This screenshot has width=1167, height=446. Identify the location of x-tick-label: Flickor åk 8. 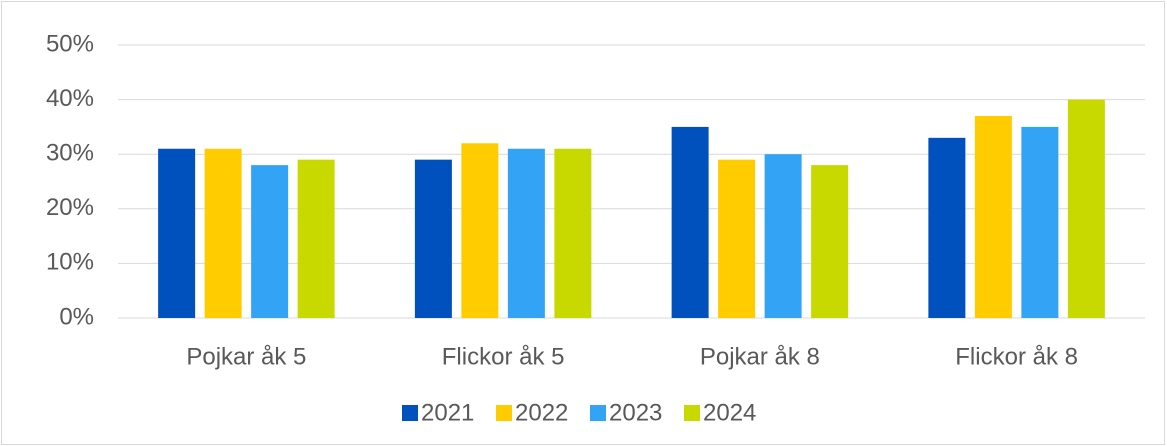
(1016, 356).